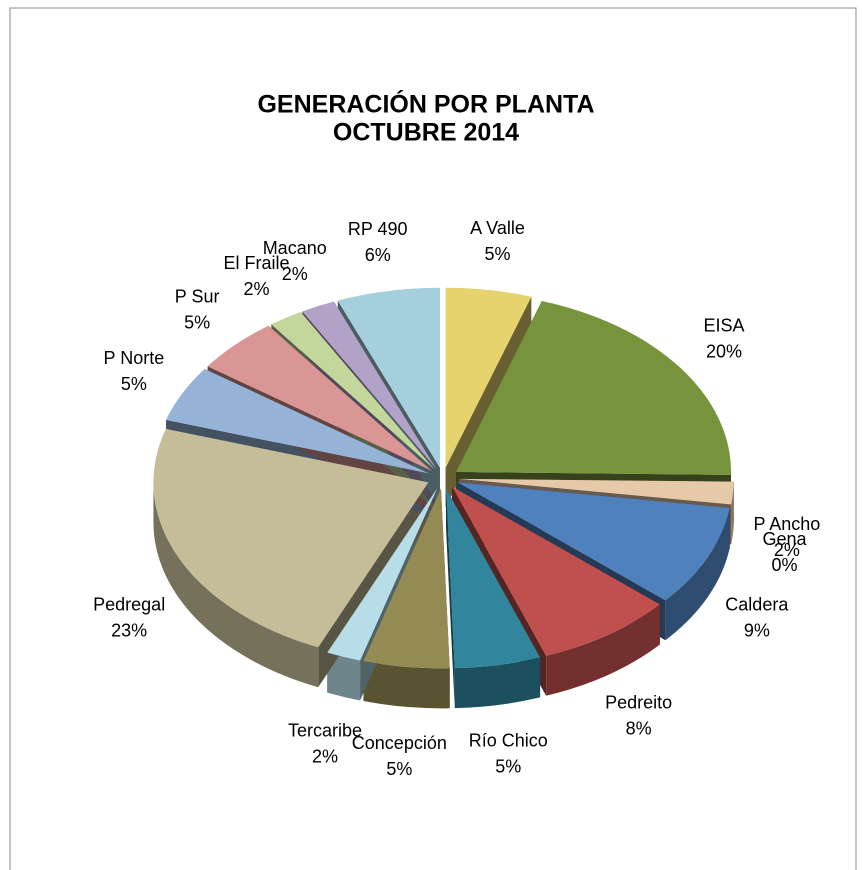 The image size is (862, 870). What do you see at coordinates (256, 263) in the screenshot?
I see `slice-label: El Fraile` at bounding box center [256, 263].